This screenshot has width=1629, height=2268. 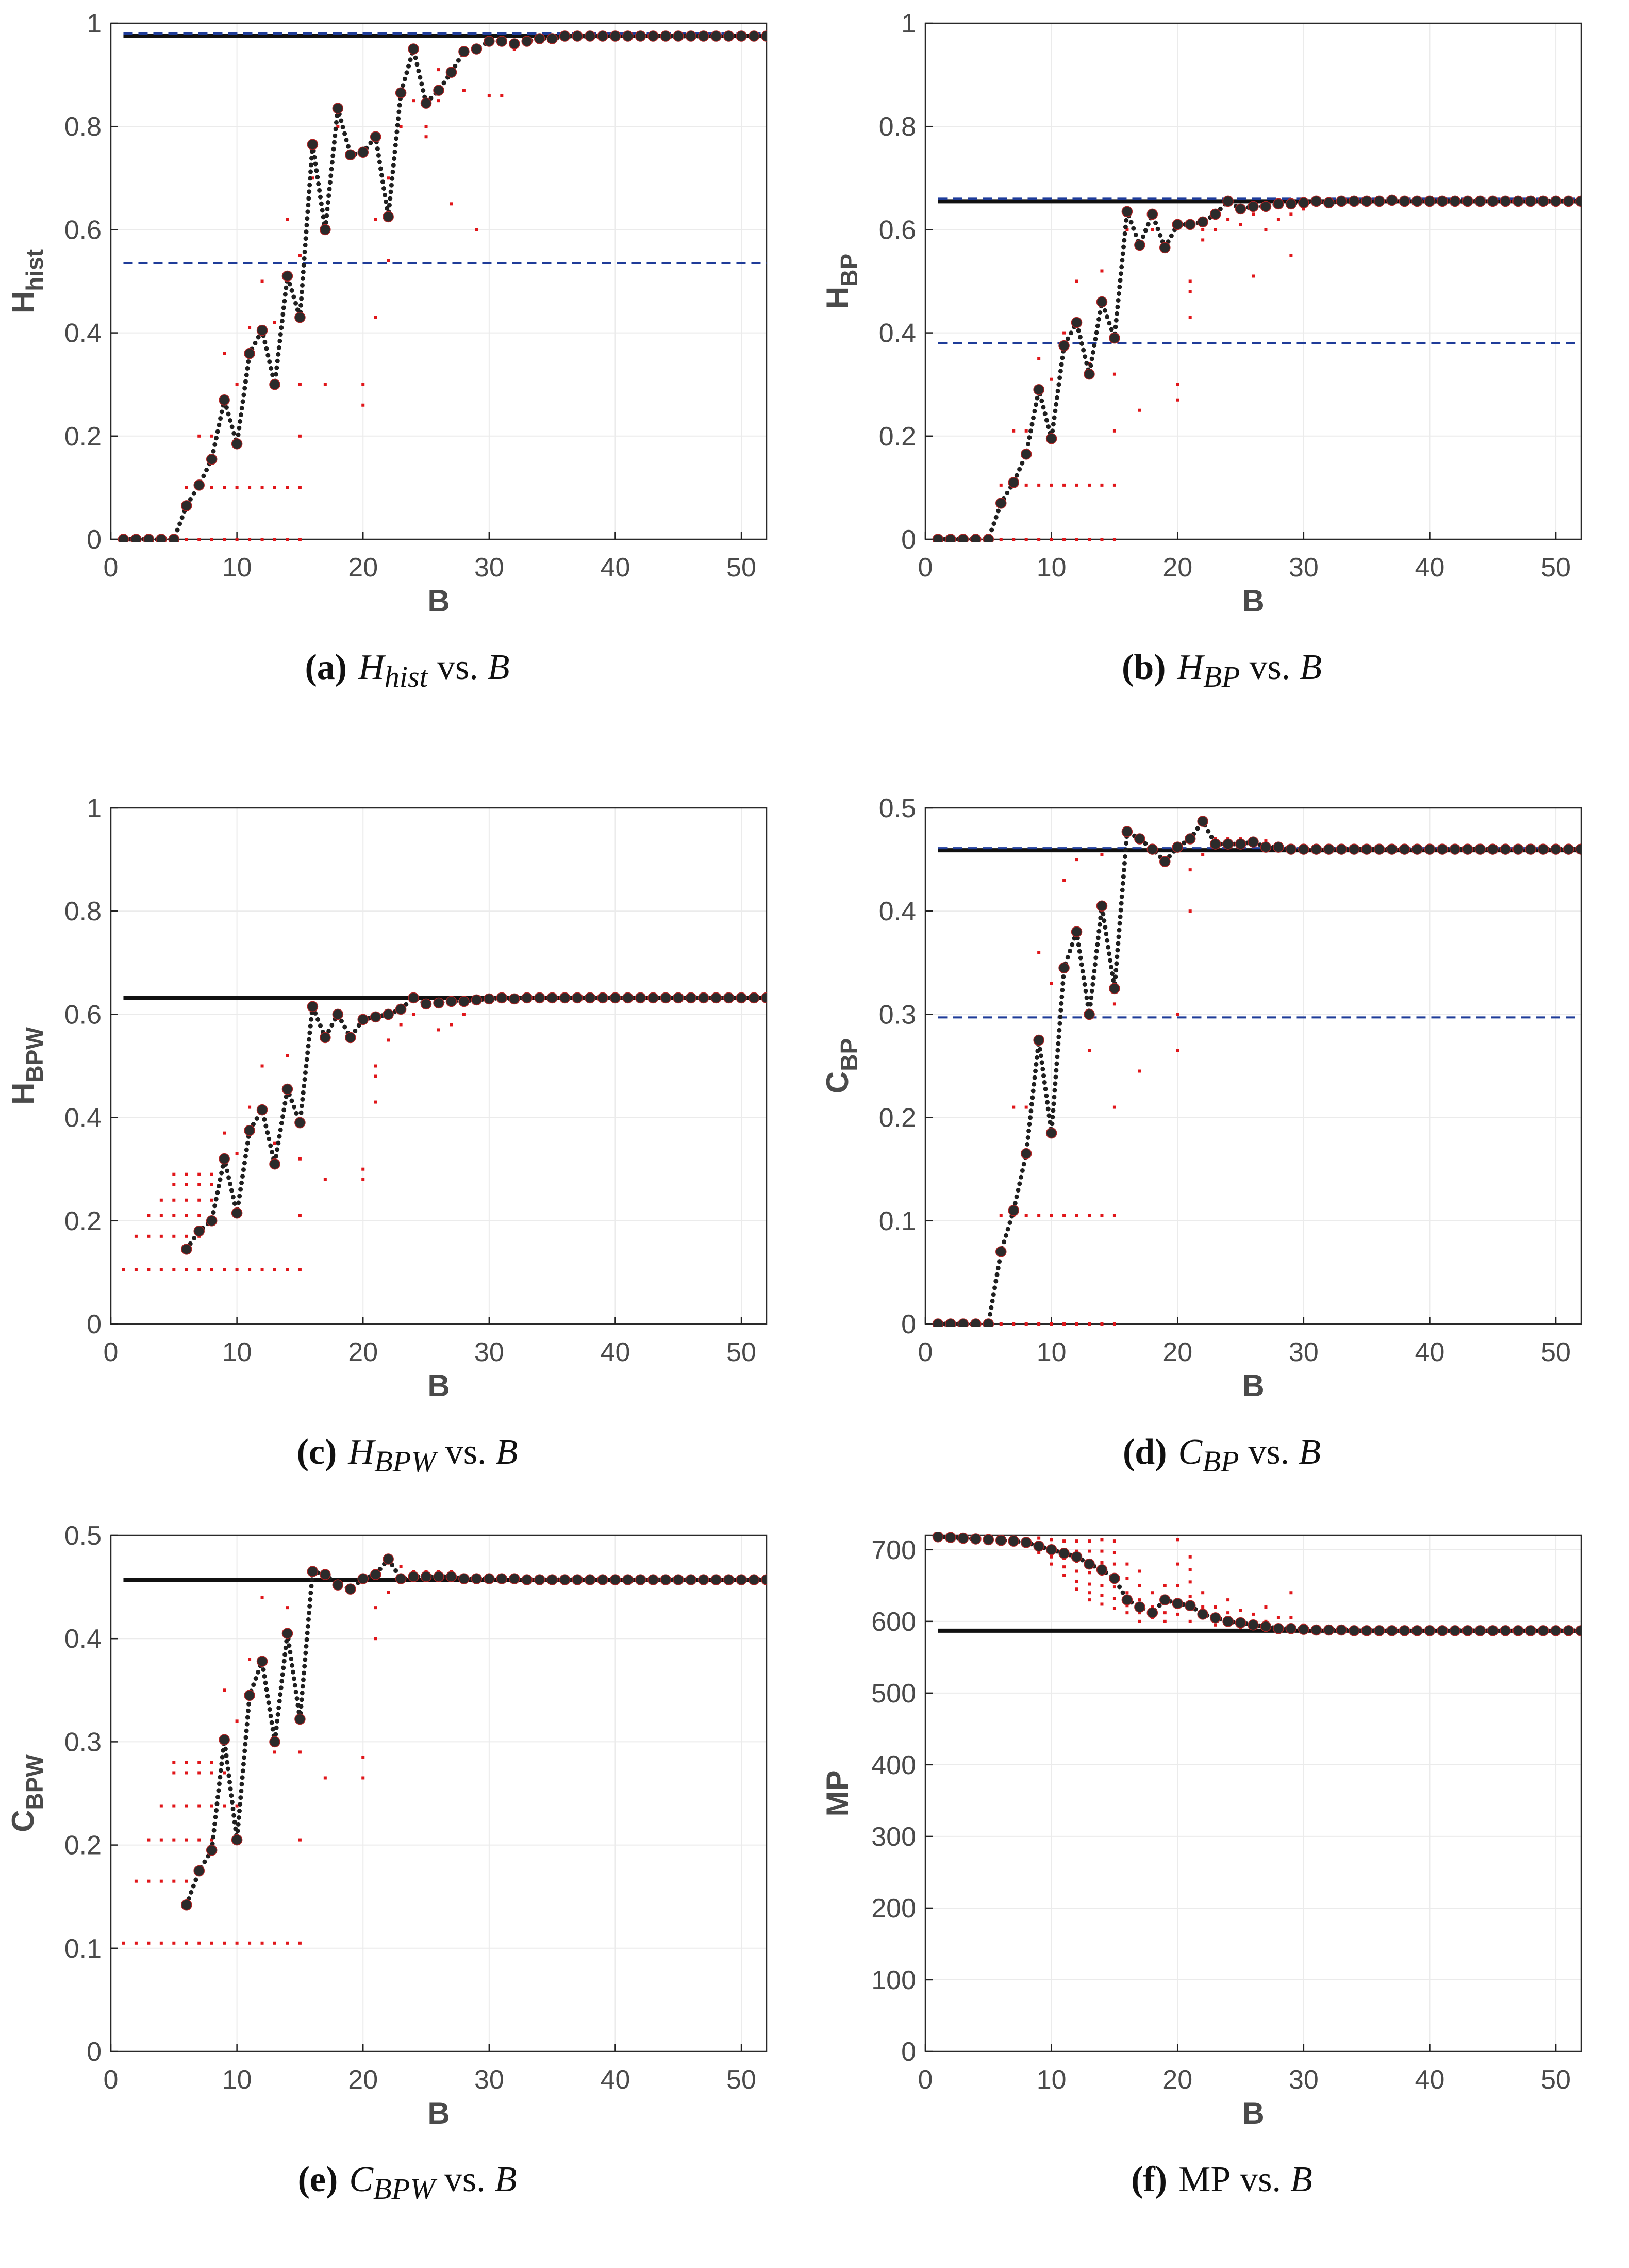 I want to click on y-tick-label: 0.4, so click(x=897, y=334).